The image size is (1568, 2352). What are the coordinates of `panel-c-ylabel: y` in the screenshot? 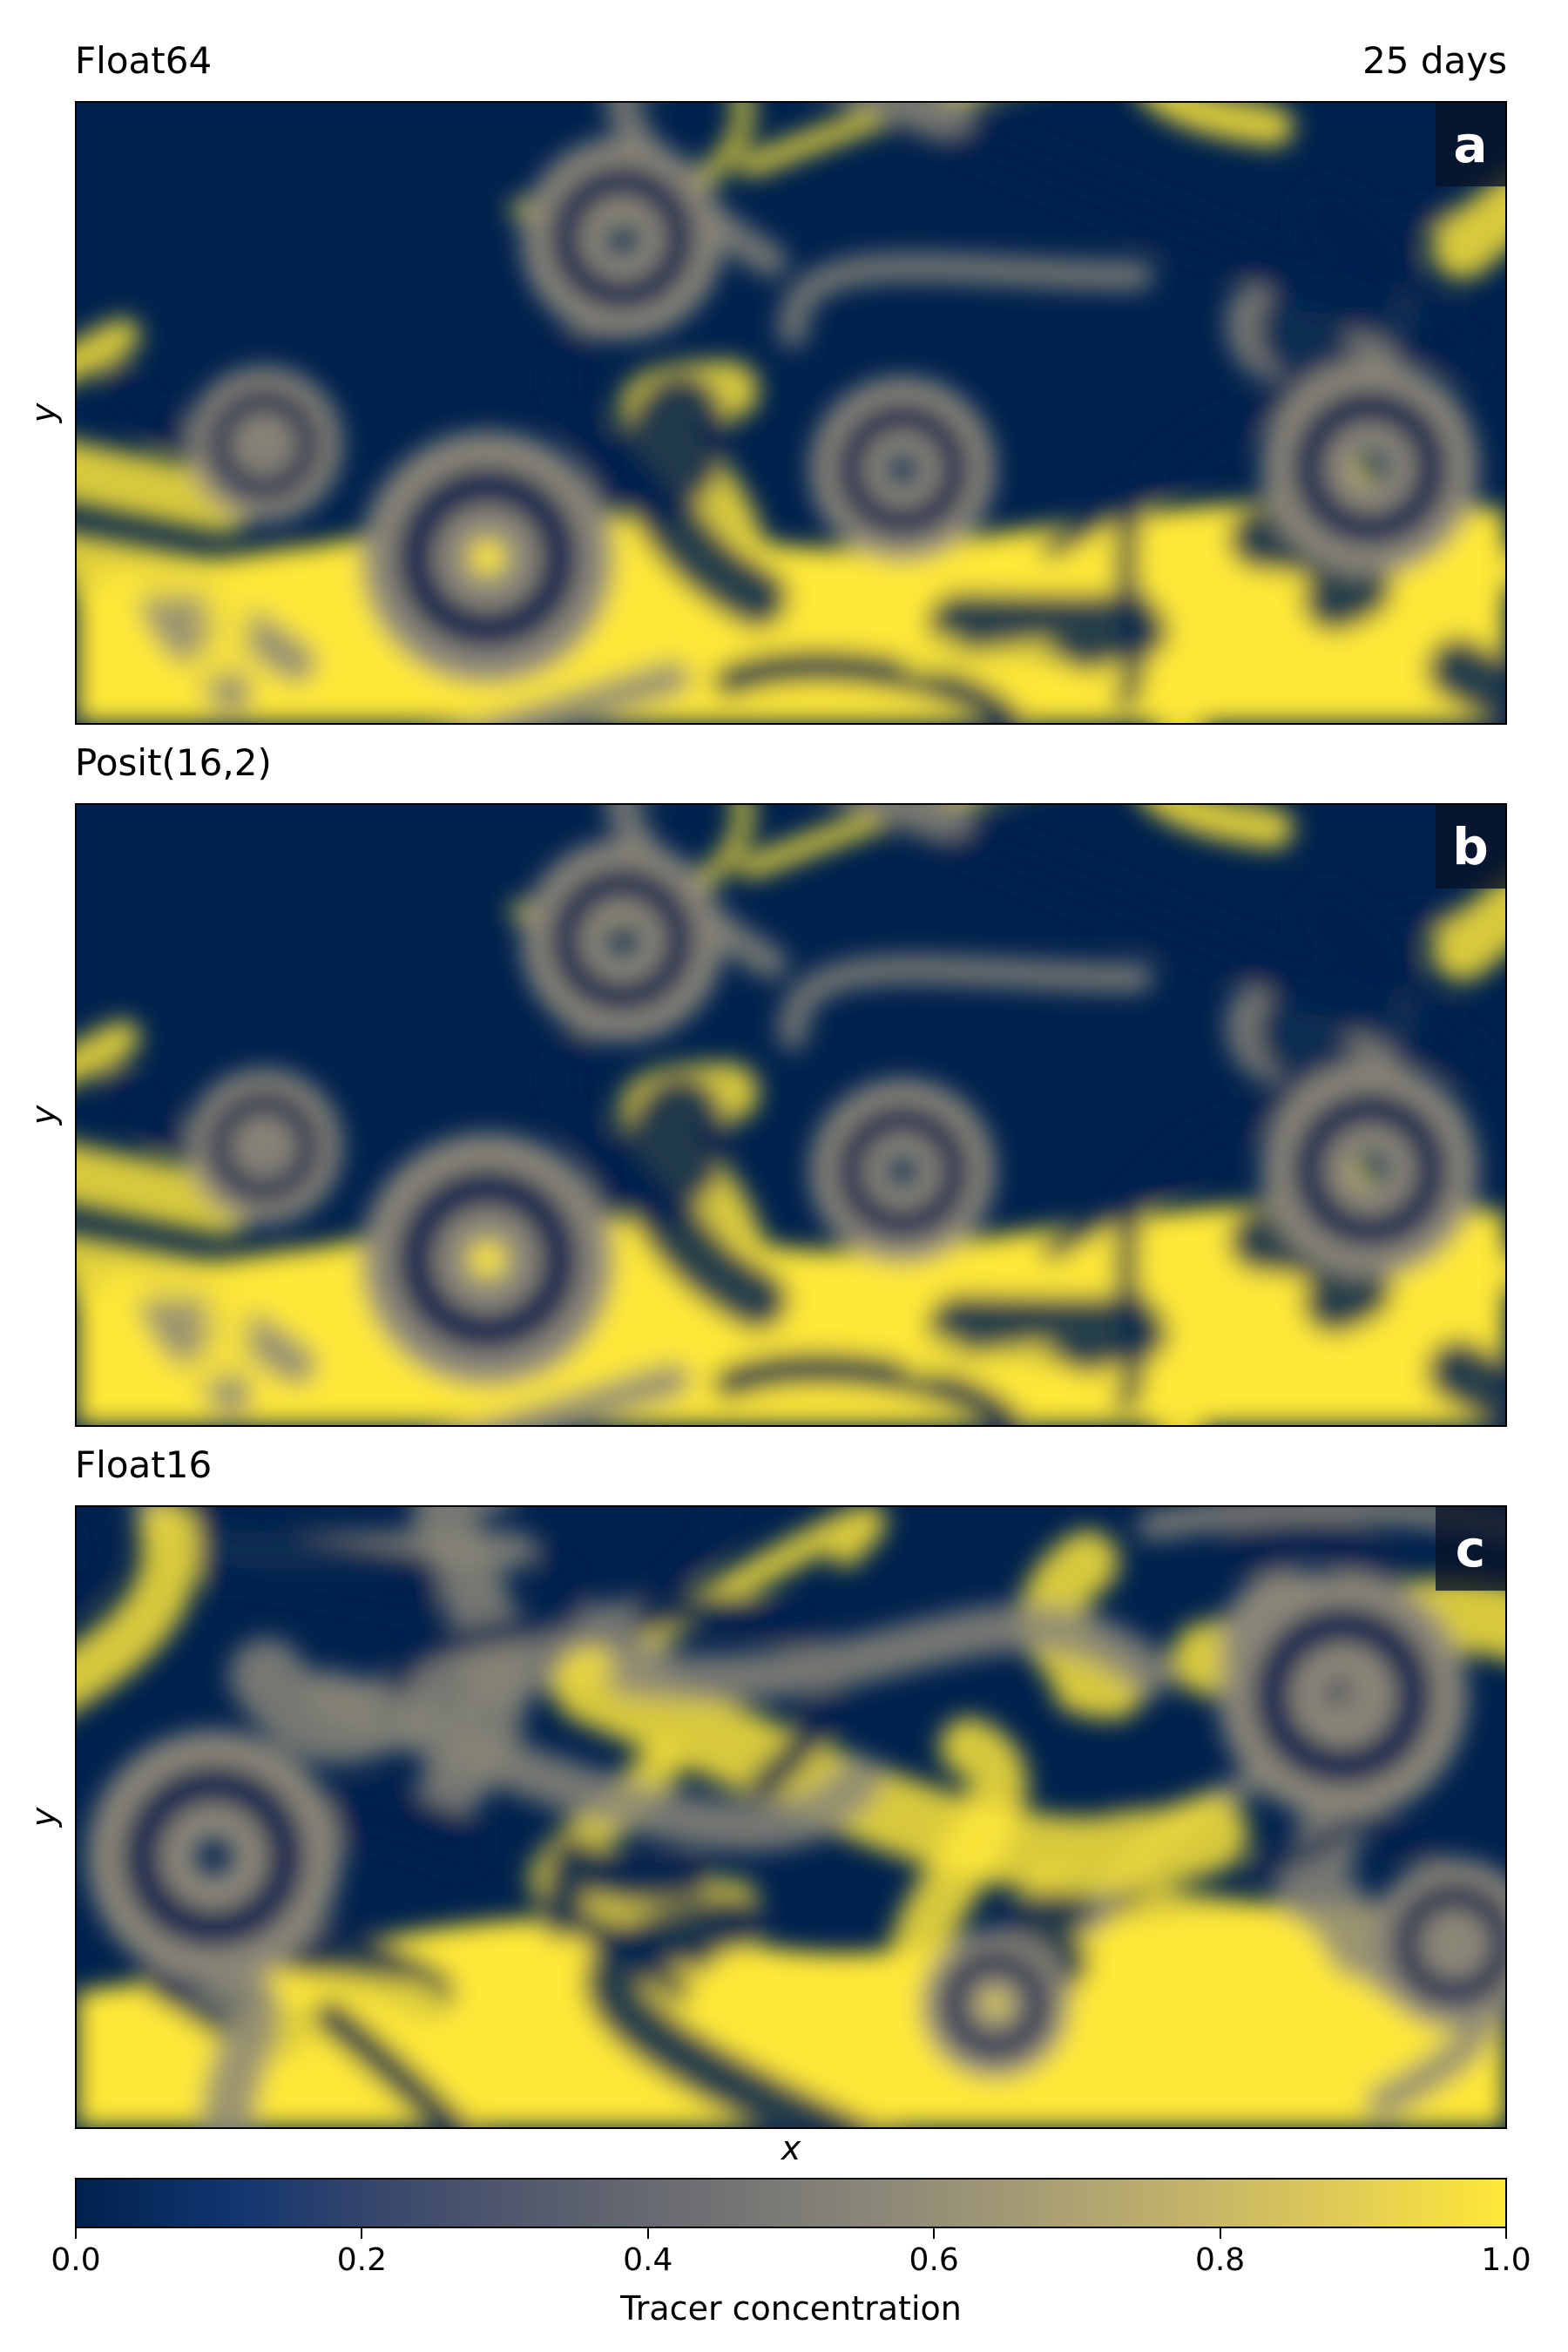 It's located at (44, 1817).